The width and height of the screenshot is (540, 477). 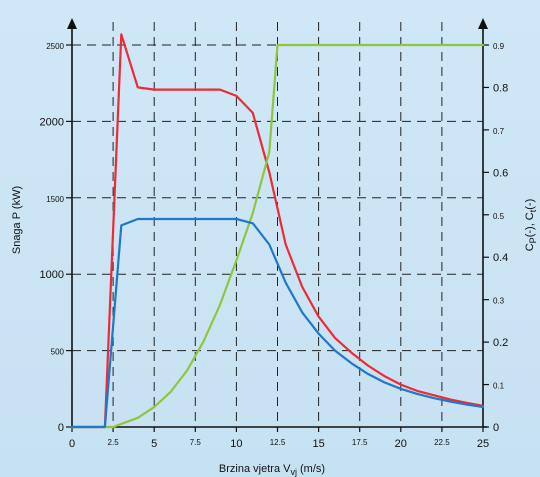 I want to click on right-y-tick-label-5: 0.5, so click(x=499, y=216).